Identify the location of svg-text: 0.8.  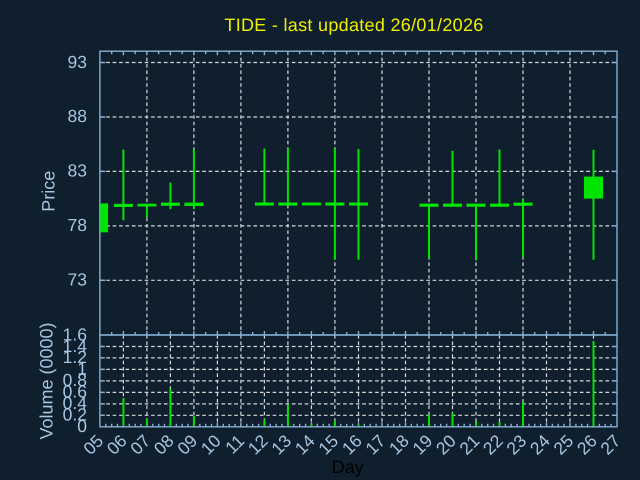
(75, 380).